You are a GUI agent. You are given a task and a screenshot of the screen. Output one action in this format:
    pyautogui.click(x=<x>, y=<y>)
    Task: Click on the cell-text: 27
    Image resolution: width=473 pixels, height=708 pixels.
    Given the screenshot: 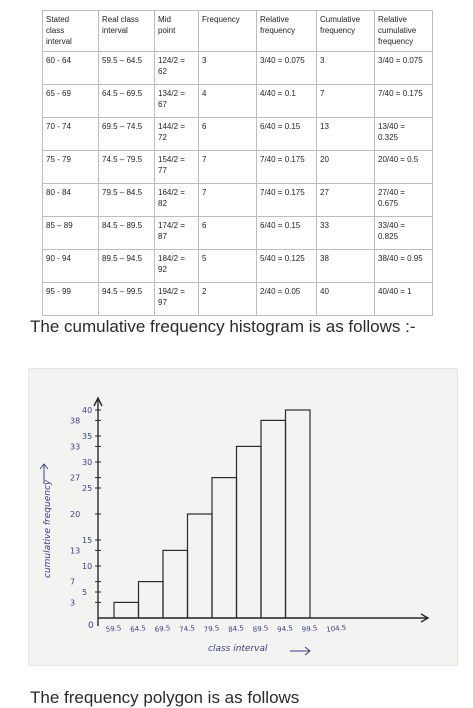 What is the action you would take?
    pyautogui.click(x=324, y=192)
    